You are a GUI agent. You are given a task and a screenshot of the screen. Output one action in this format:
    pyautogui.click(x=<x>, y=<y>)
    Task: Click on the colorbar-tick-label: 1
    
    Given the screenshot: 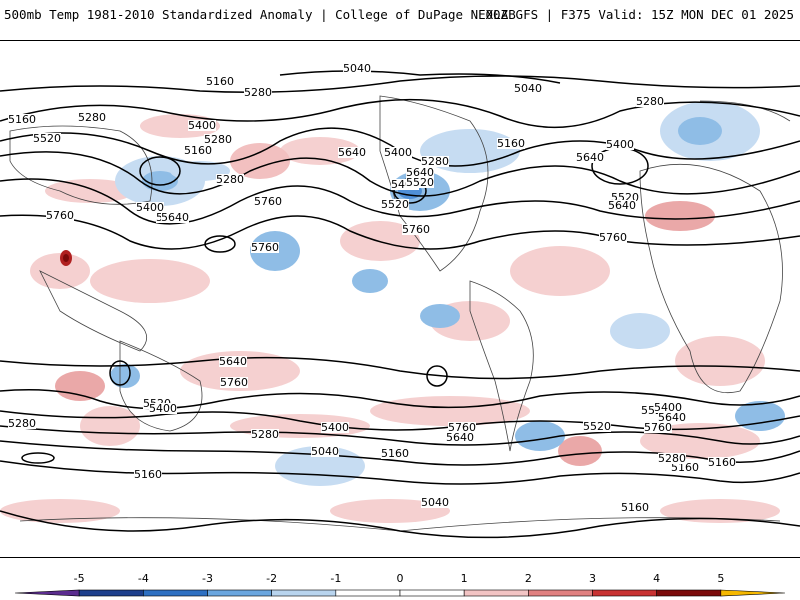 What is the action you would take?
    pyautogui.click(x=464, y=578)
    